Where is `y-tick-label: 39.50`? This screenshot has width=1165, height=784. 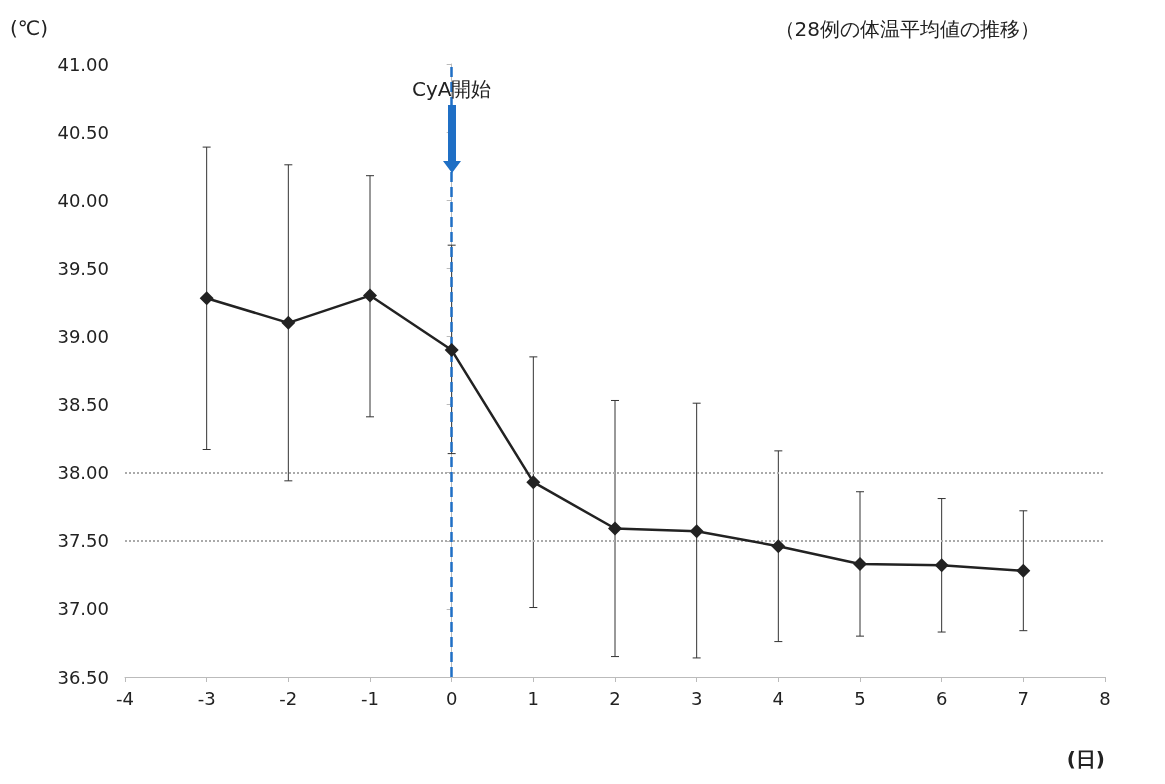 y-tick-label: 39.50 is located at coordinates (83, 268).